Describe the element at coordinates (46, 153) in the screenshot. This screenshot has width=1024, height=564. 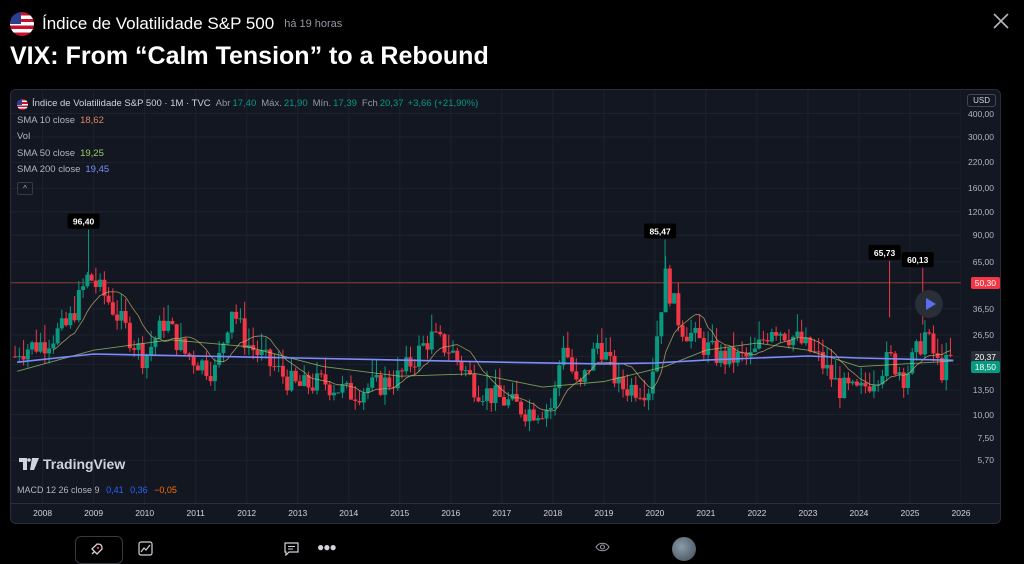
I see `sma50-label: SMA 50 close` at that location.